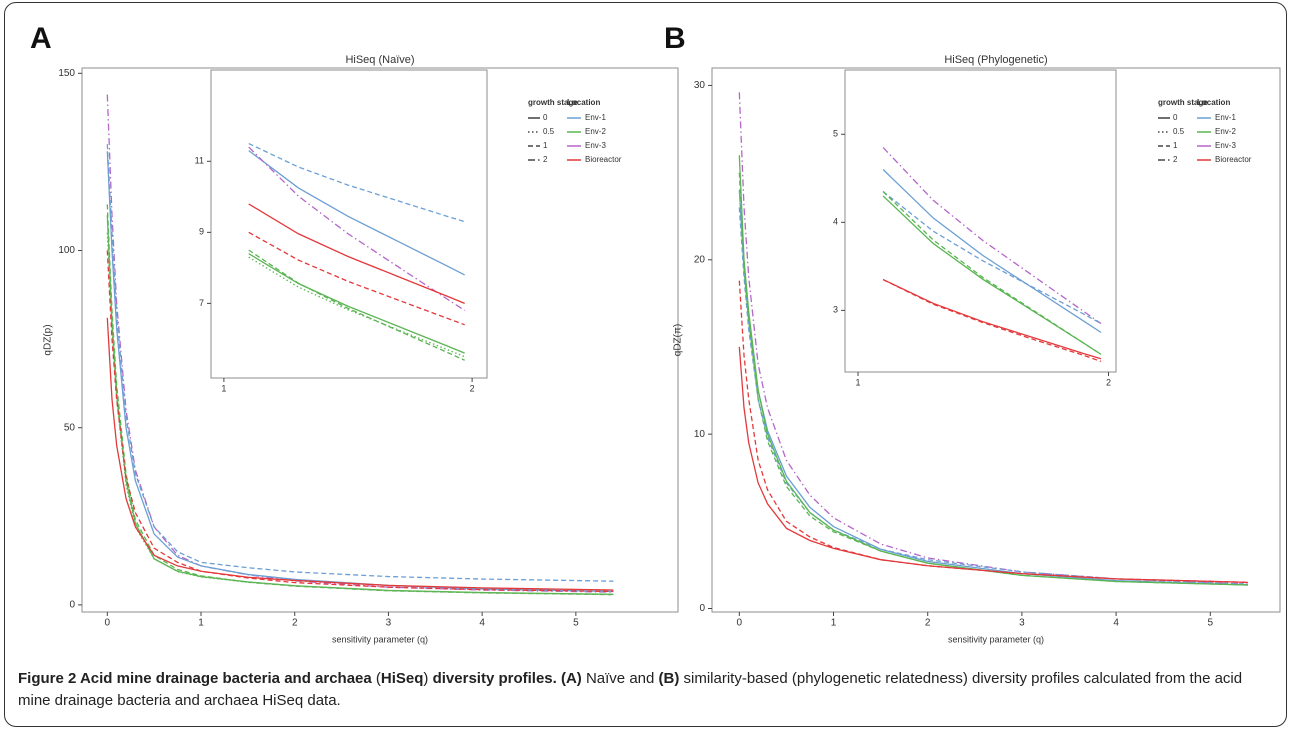 This screenshot has height=731, width=1293. What do you see at coordinates (678, 340) in the screenshot?
I see `y-axis-label: qDZ(π)` at bounding box center [678, 340].